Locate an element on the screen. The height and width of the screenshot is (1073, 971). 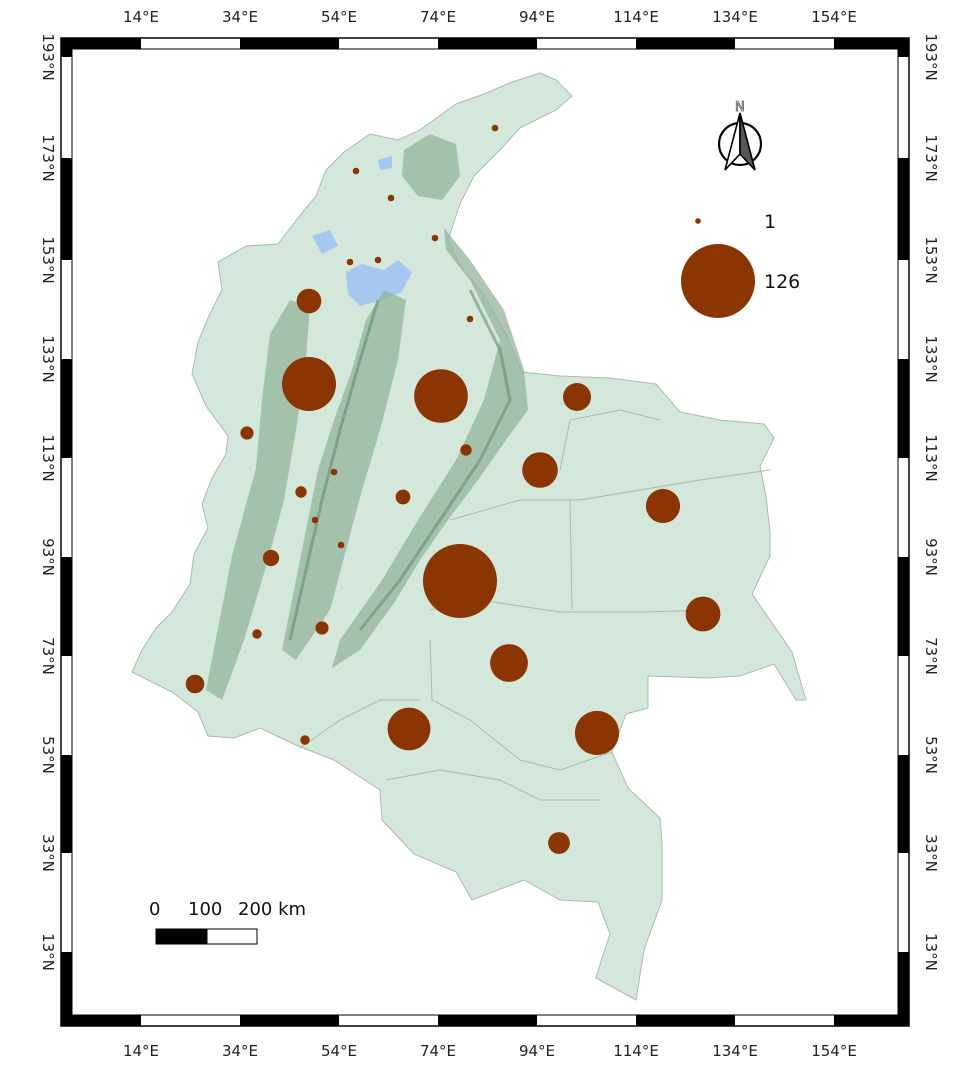
scale-label-200: 200 km is located at coordinates (272, 909).